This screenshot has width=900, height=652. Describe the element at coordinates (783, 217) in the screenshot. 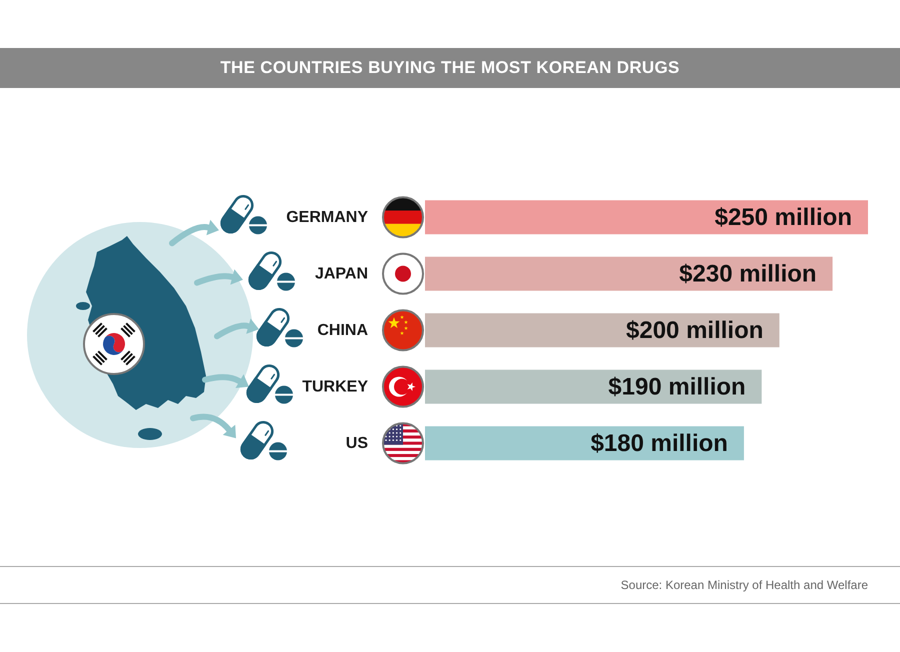

I see `data-label: $250 million` at that location.